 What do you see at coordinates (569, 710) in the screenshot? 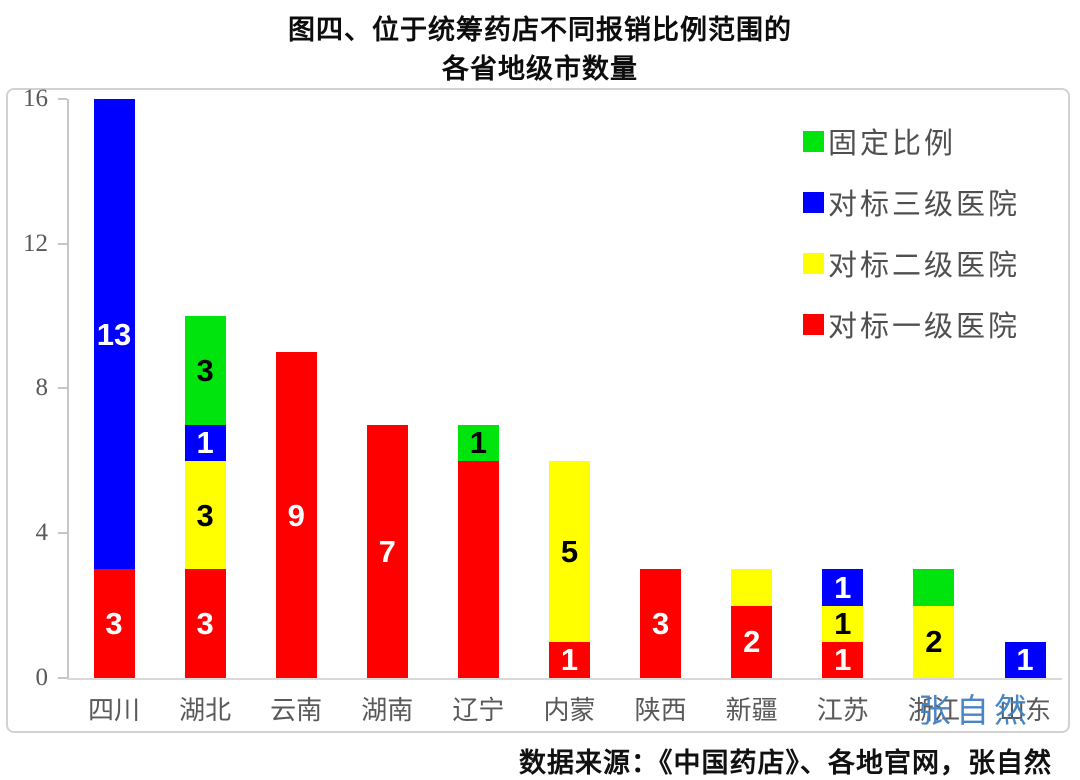
I see `x-axis-category-label: 内蒙` at bounding box center [569, 710].